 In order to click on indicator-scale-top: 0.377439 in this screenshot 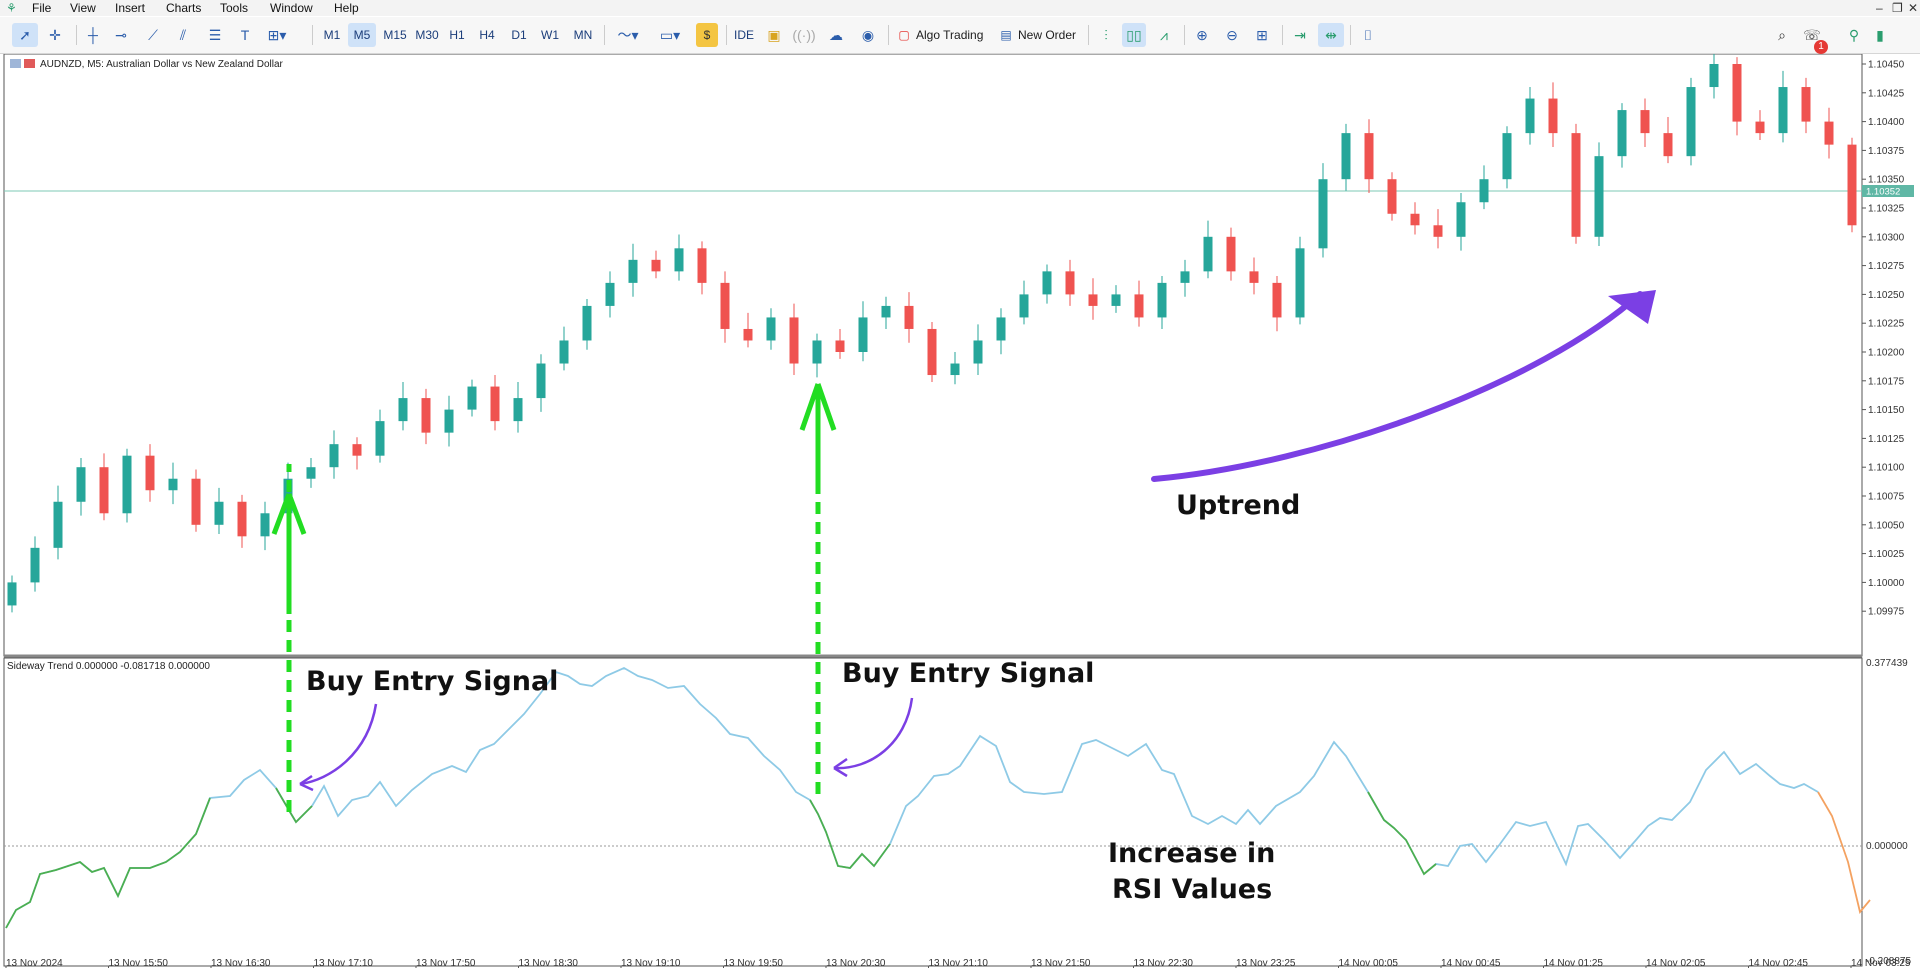, I will do `click(1887, 663)`.